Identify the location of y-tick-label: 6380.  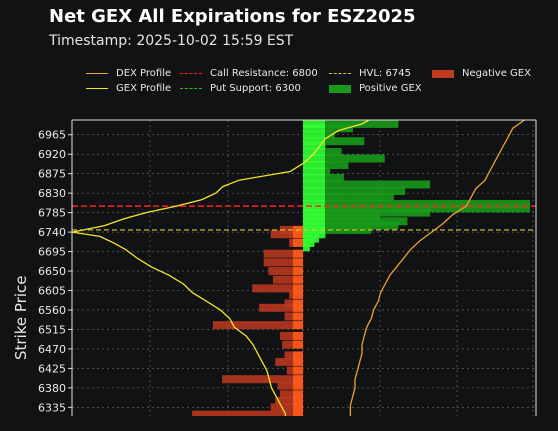
(52, 388).